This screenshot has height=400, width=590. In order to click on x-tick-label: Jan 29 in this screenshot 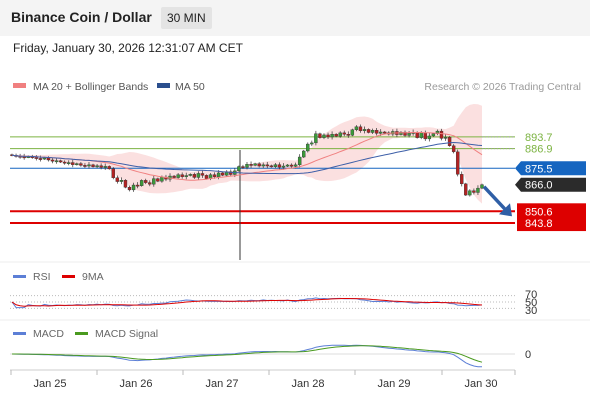, I will do `click(393, 384)`.